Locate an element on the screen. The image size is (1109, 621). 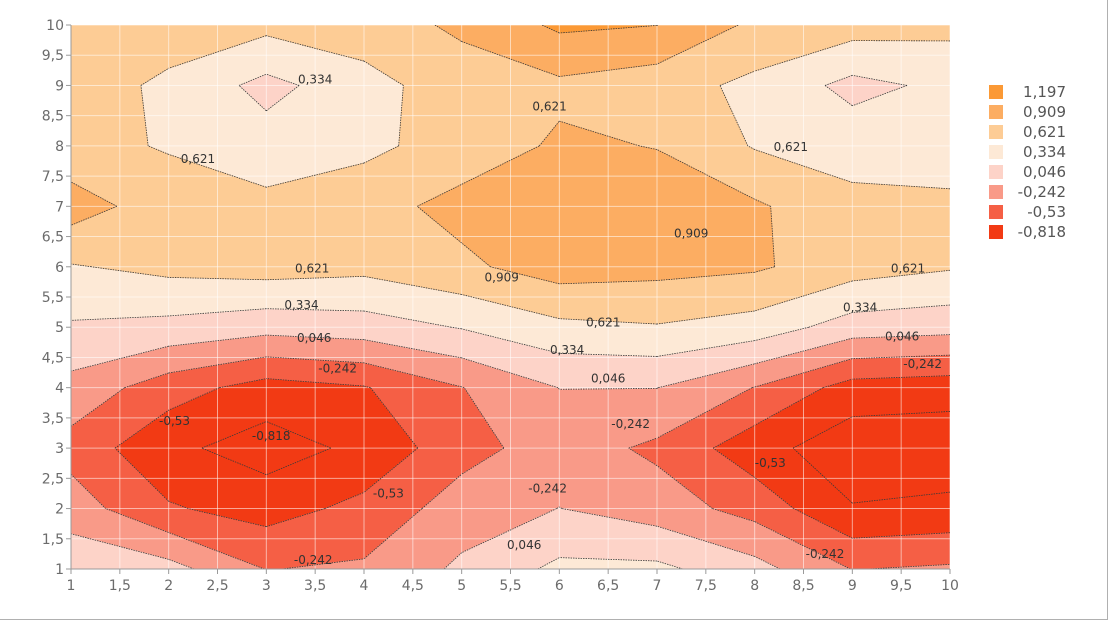
legend-label: -0,53 is located at coordinates (1046, 212).